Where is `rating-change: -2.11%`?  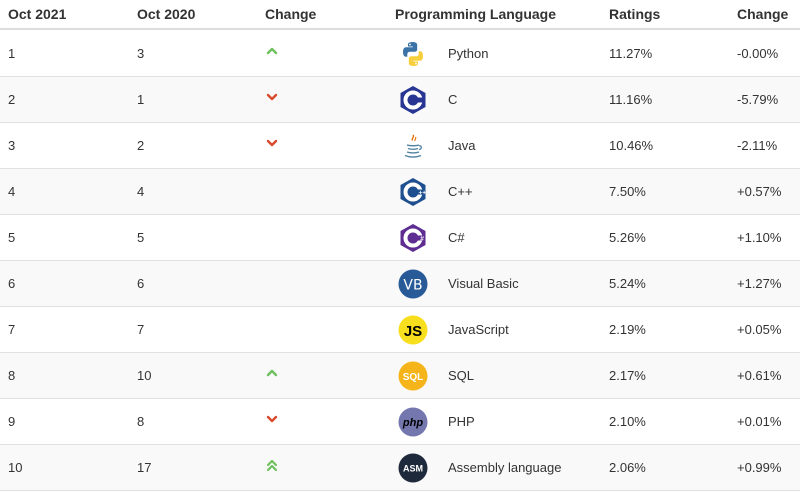
rating-change: -2.11% is located at coordinates (757, 145).